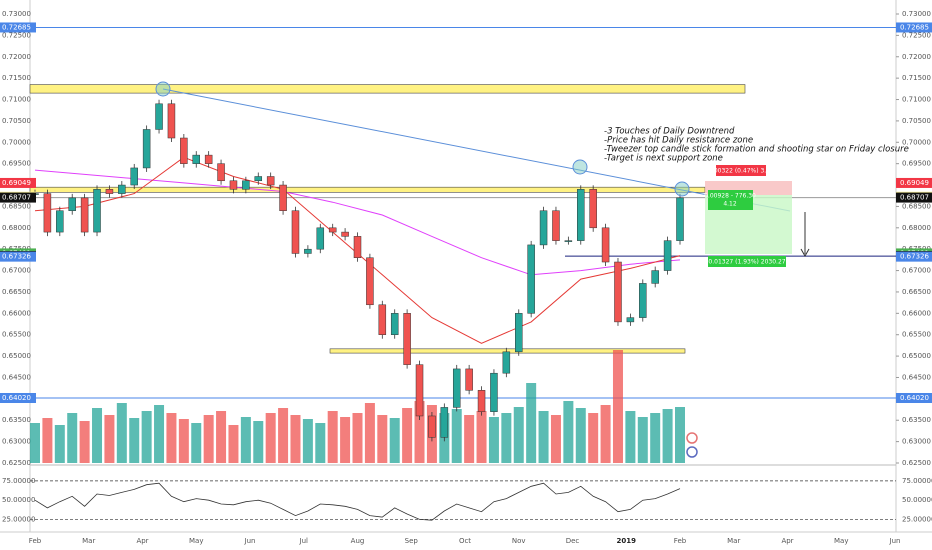 The image size is (932, 550). What do you see at coordinates (895, 541) in the screenshot?
I see `x-tick-label: Jun` at bounding box center [895, 541].